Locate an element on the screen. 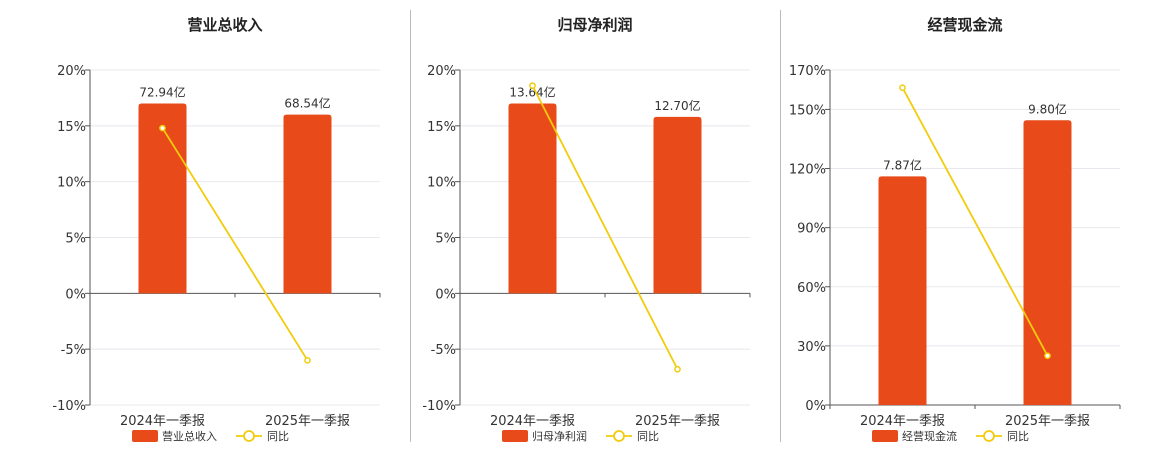 The image size is (1160, 454). legend-bar-label: 经营现金流 is located at coordinates (929, 436).